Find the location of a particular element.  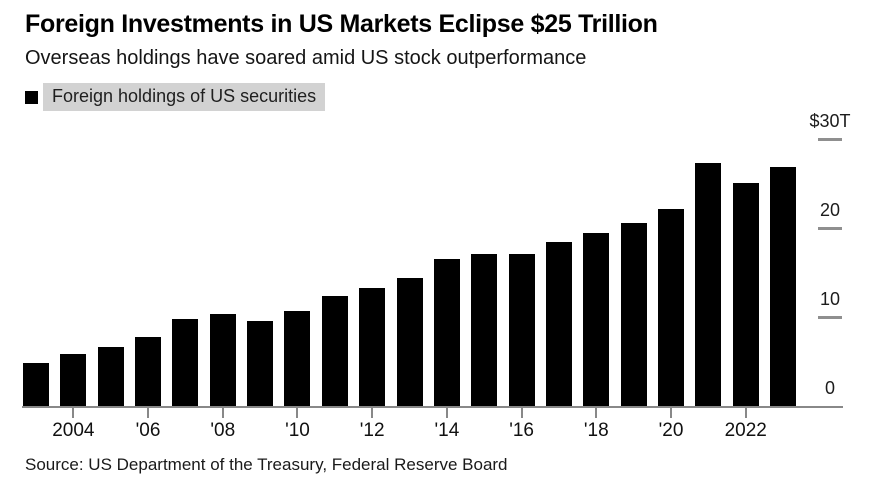

x-axis-line is located at coordinates (432, 407).